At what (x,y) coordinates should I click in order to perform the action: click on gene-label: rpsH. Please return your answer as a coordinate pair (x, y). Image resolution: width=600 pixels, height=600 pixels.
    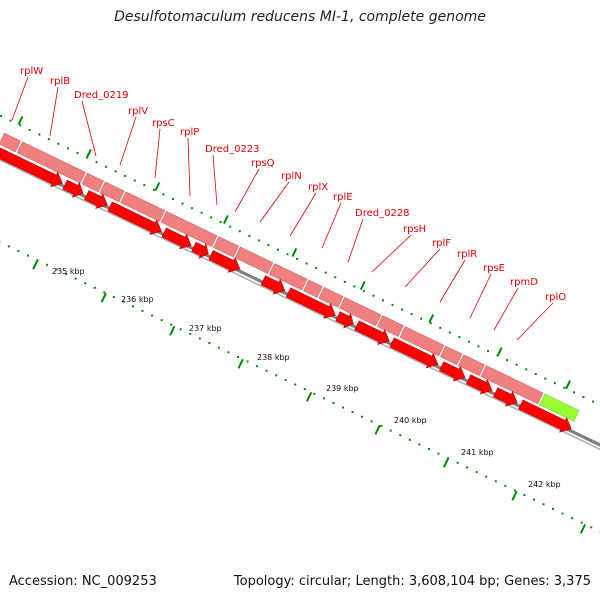
    Looking at the image, I should click on (414, 229).